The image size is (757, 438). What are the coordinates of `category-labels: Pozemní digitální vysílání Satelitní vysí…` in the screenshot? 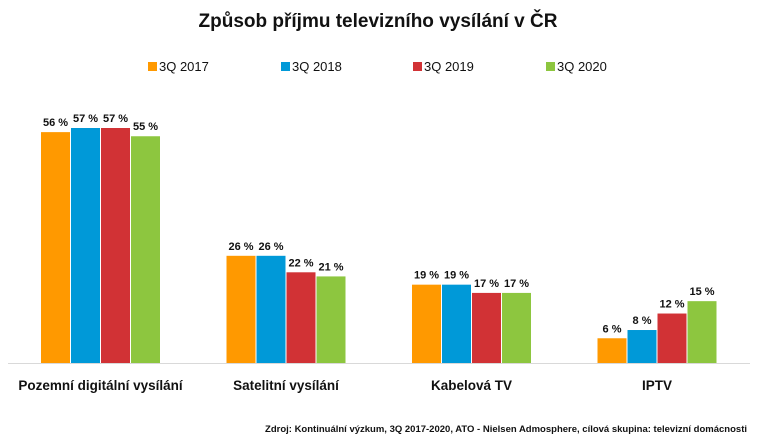 It's located at (345, 385).